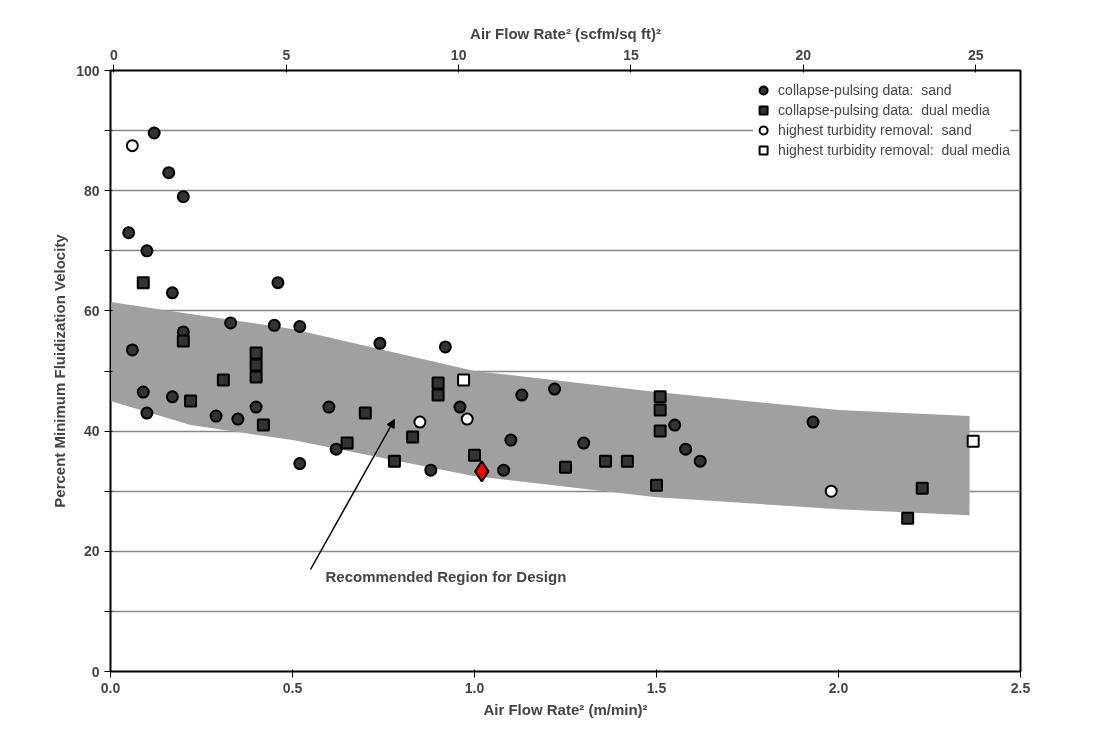 This screenshot has height=734, width=1093. I want to click on annotation: Recommended Region for Design, so click(446, 576).